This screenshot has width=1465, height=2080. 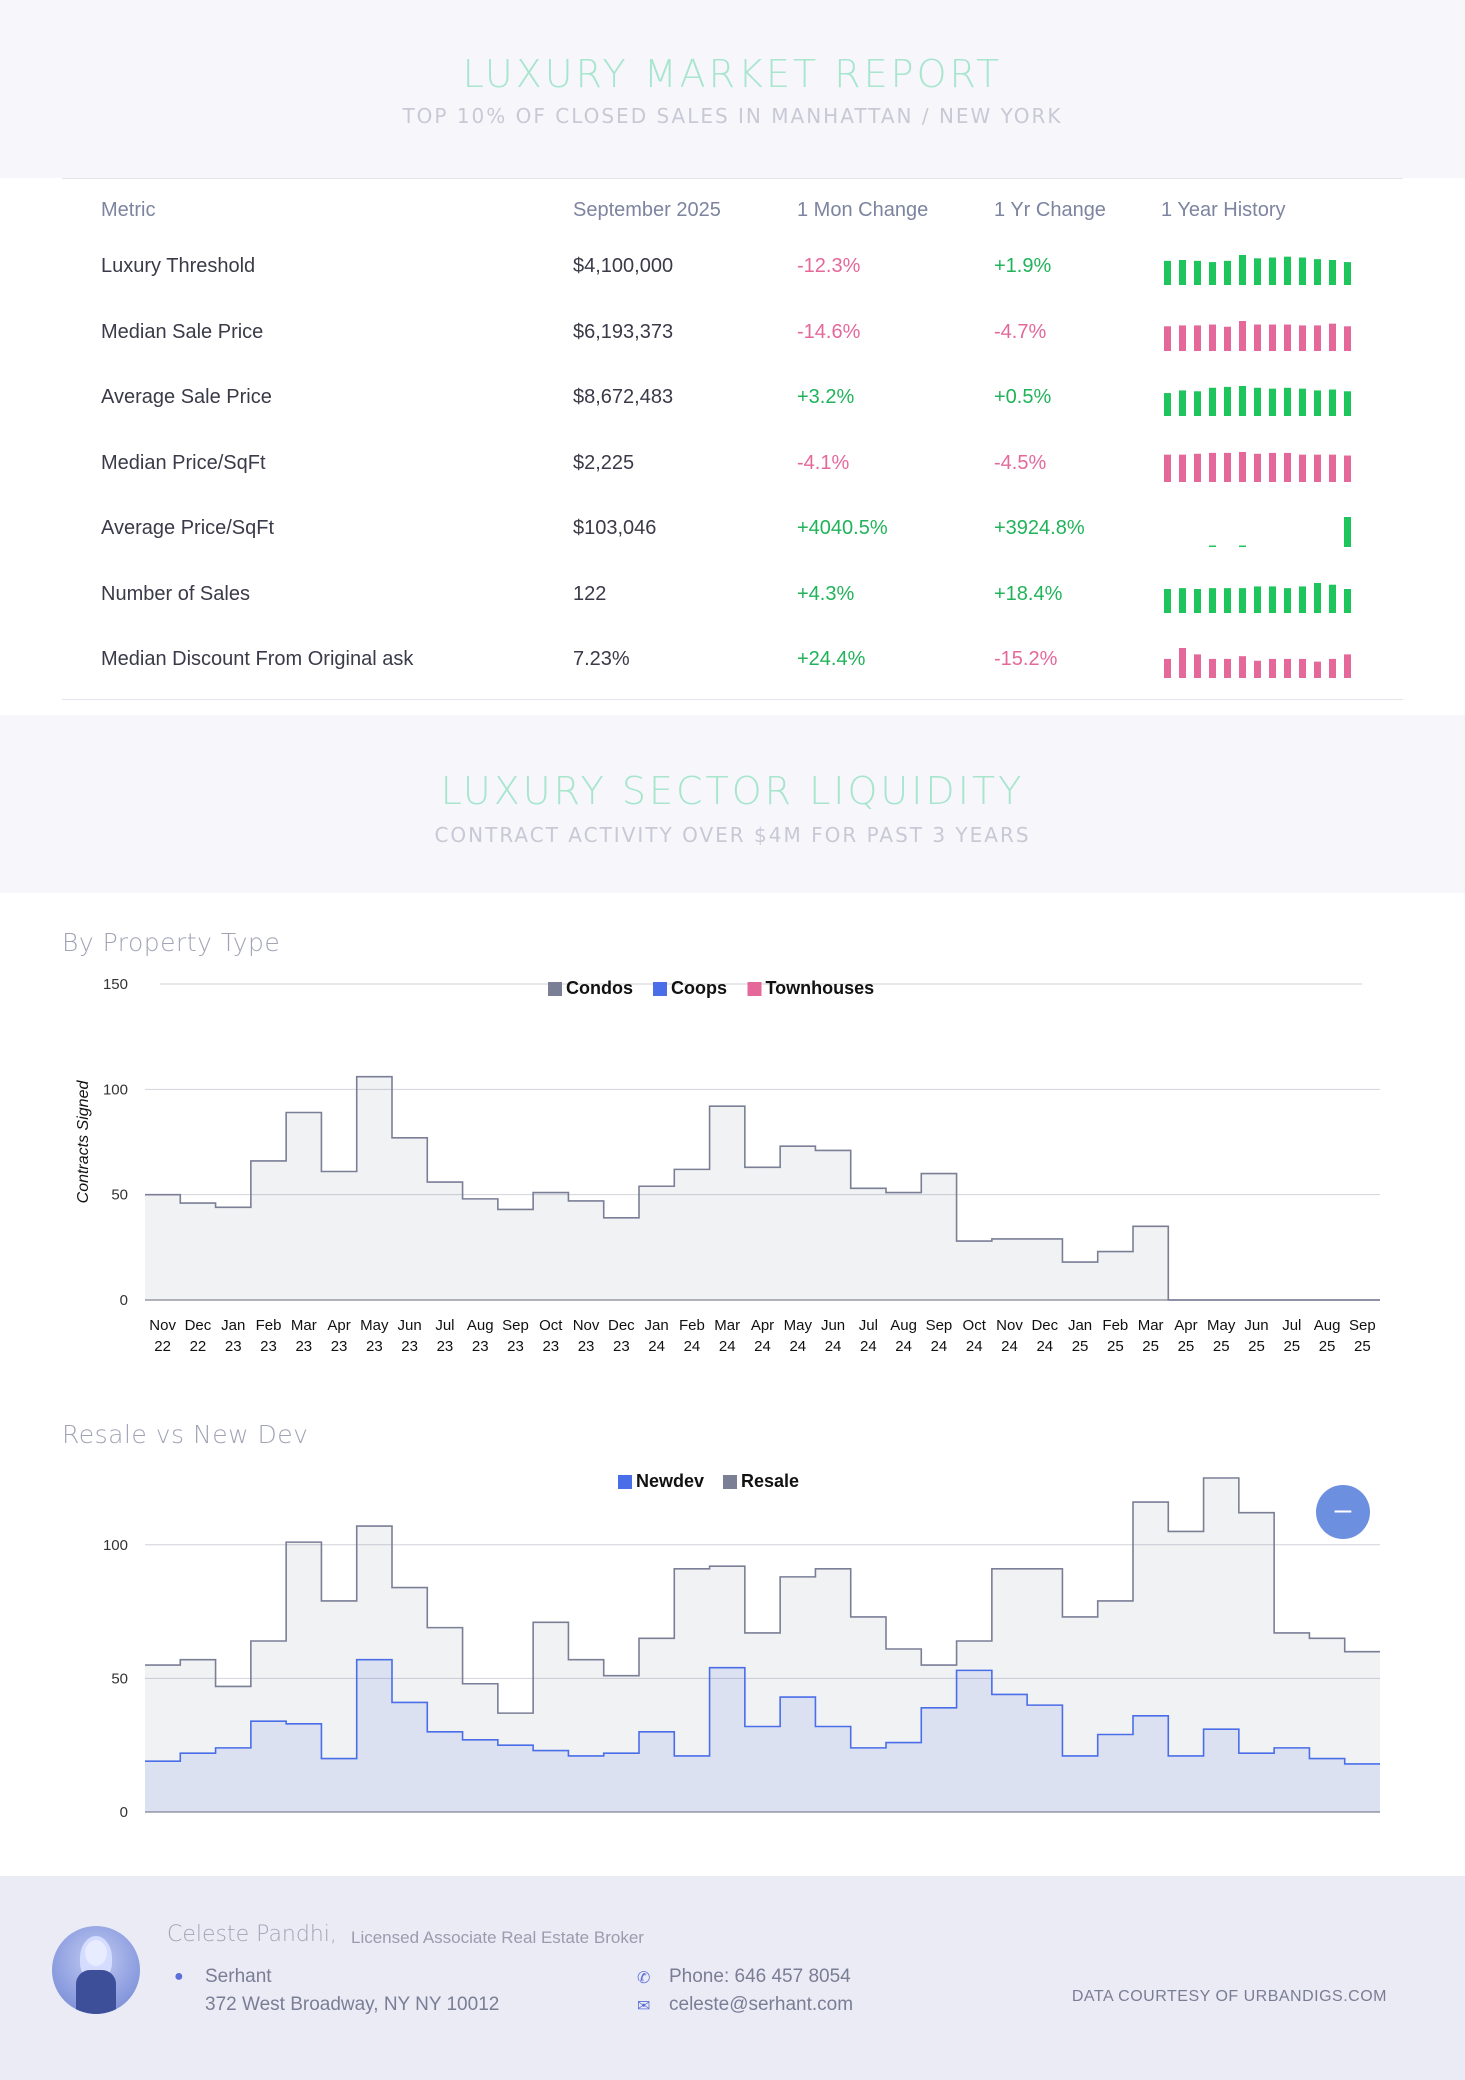 I want to click on series-area-resale, so click(x=762, y=1645).